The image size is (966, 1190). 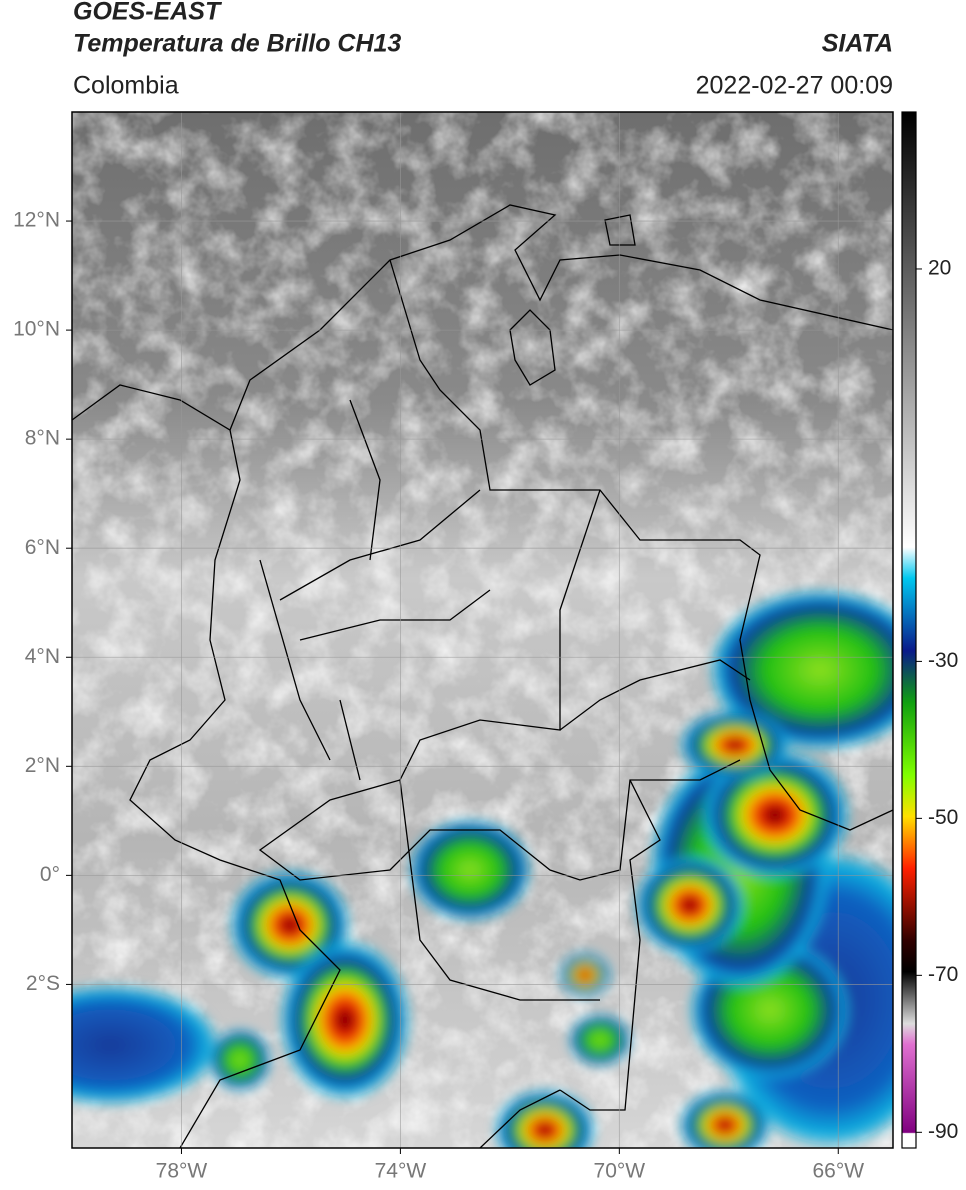 I want to click on y-tick-label: 8°N, so click(x=42, y=438).